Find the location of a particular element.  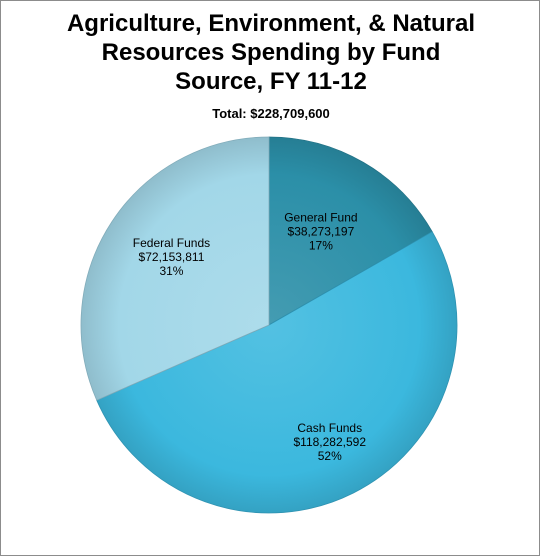

slice-name: Cash Funds is located at coordinates (329, 428).